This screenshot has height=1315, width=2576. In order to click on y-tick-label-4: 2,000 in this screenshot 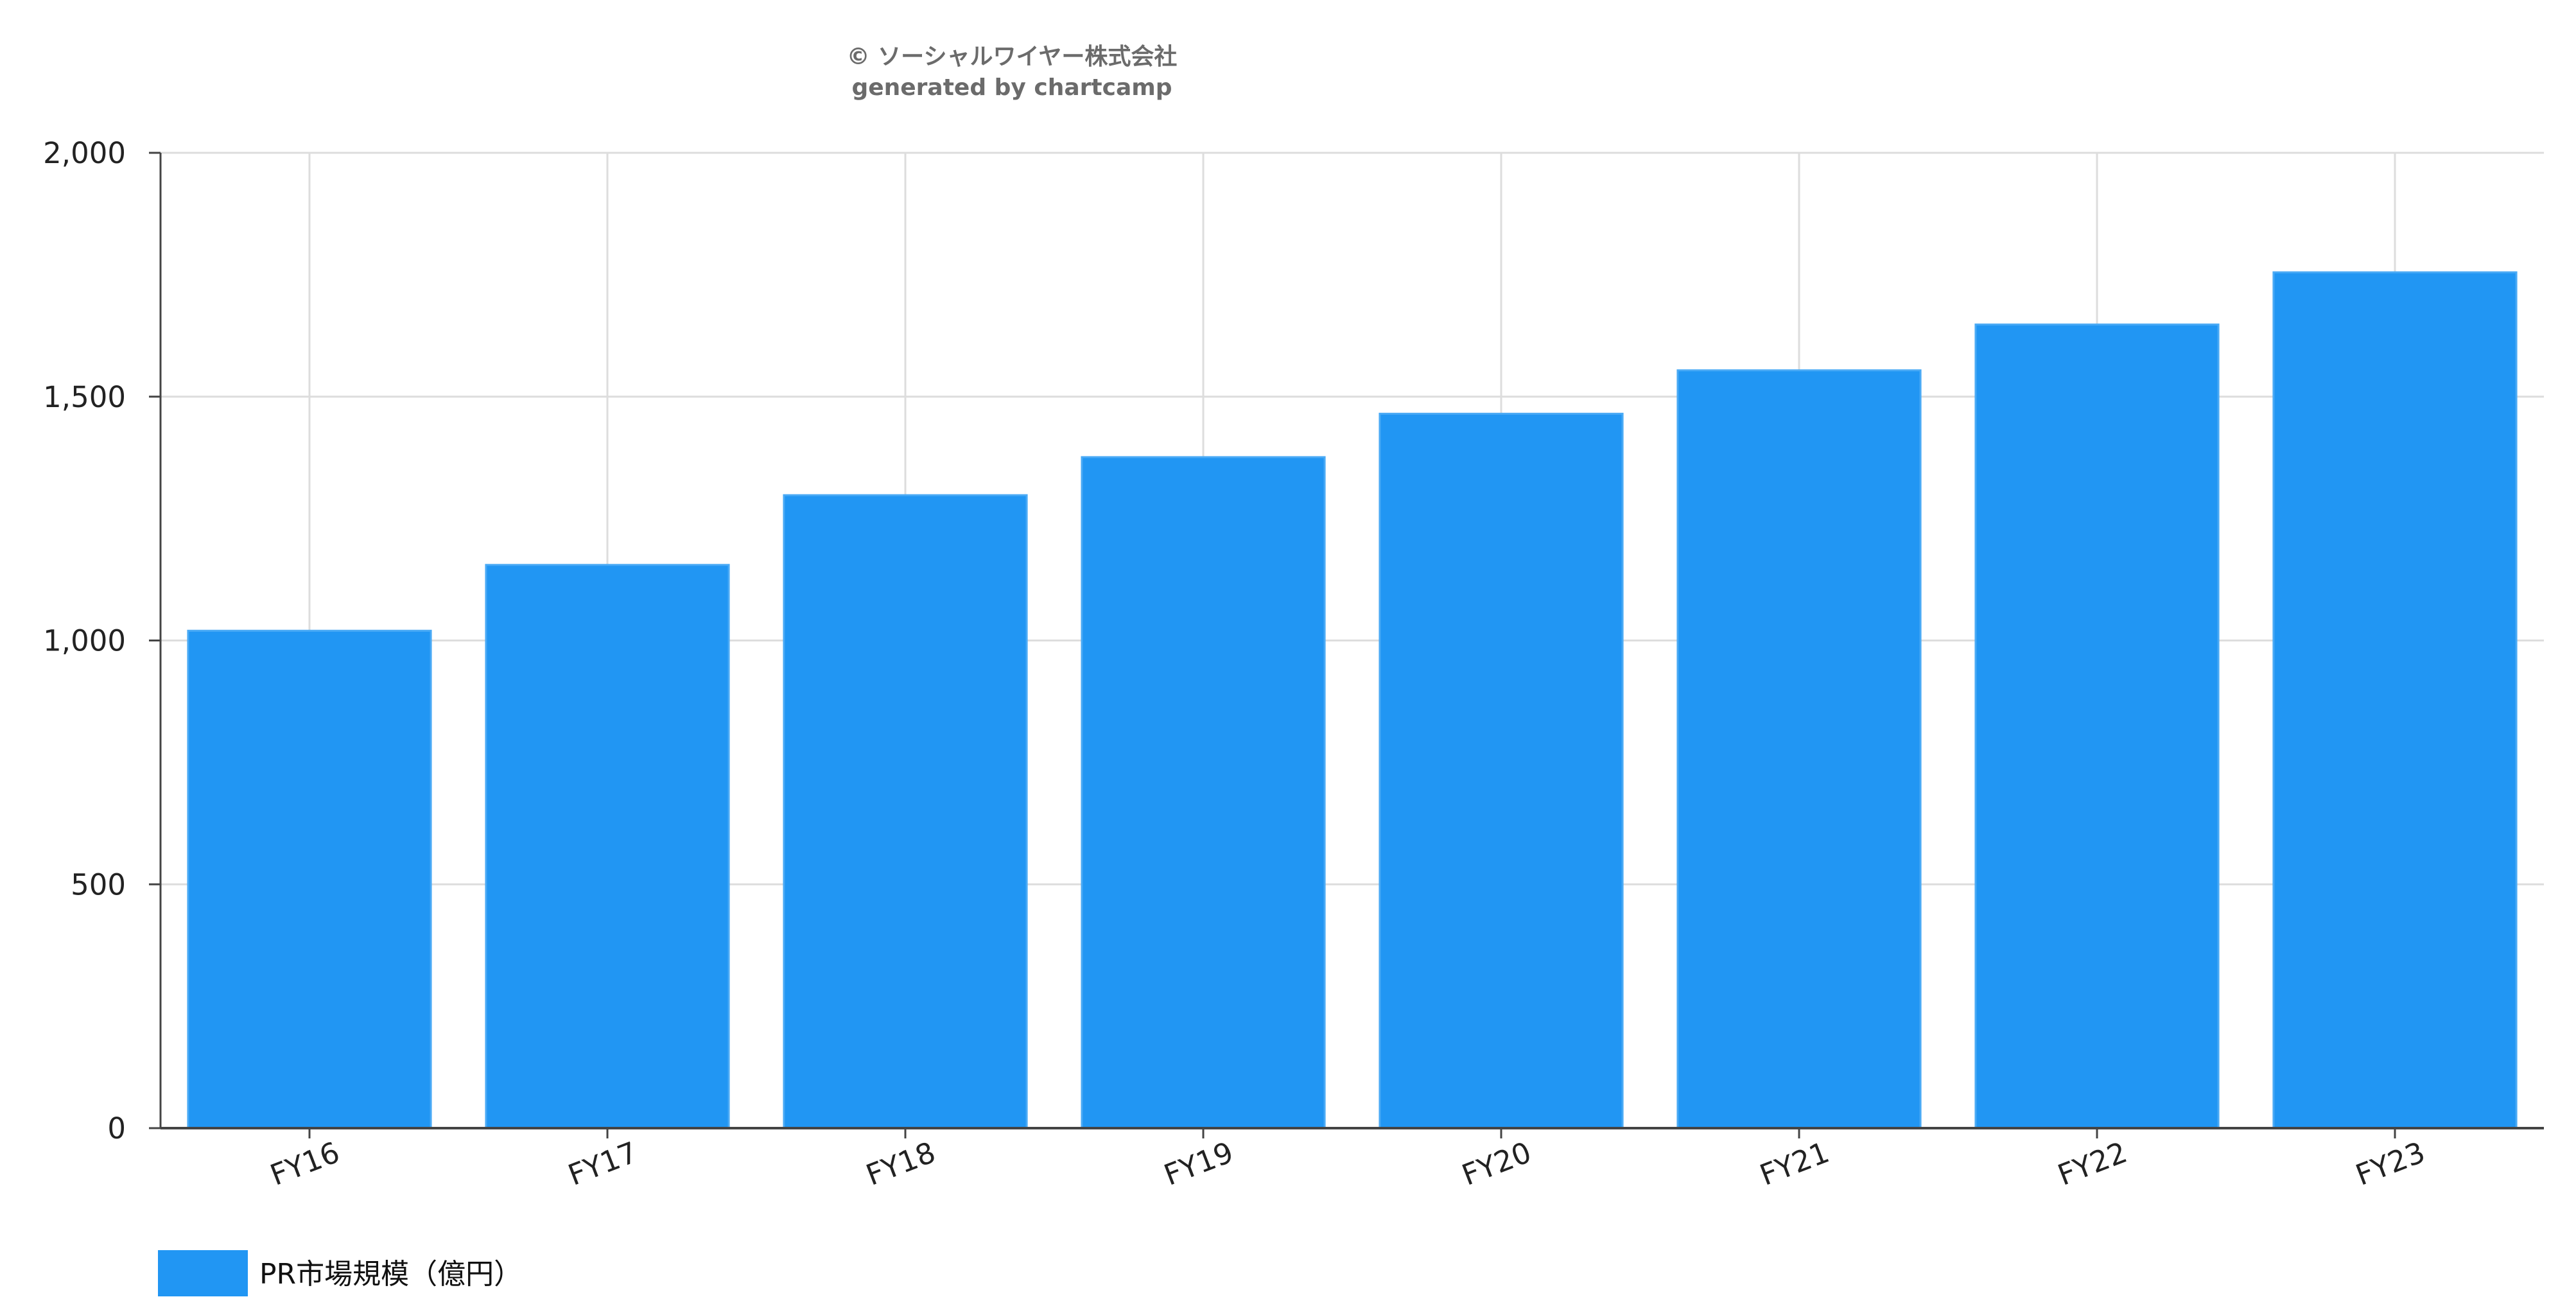, I will do `click(84, 153)`.